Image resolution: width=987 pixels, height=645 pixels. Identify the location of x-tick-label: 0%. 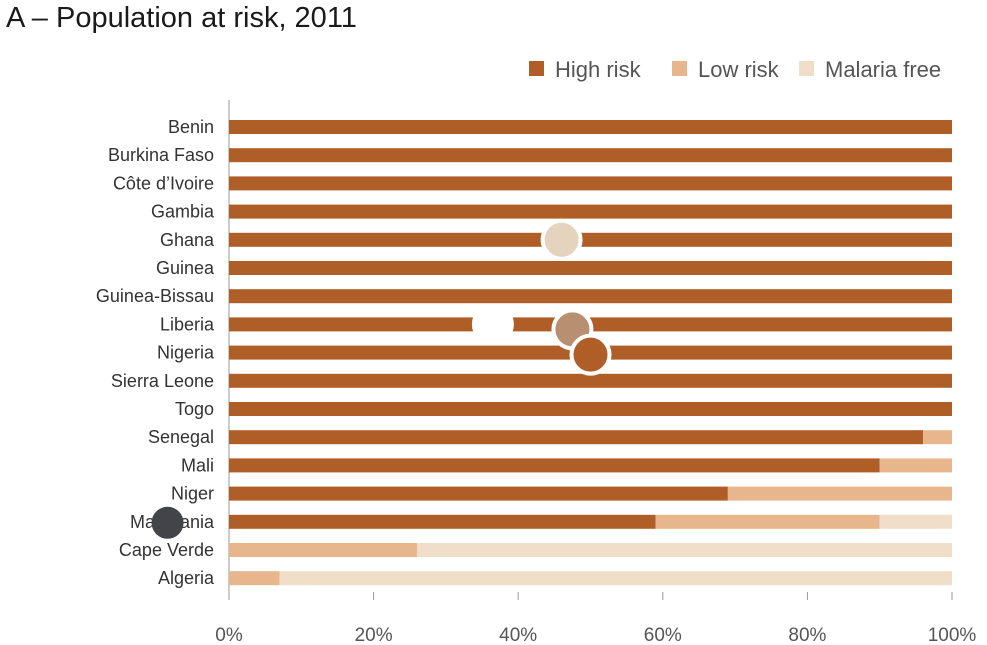
(229, 635).